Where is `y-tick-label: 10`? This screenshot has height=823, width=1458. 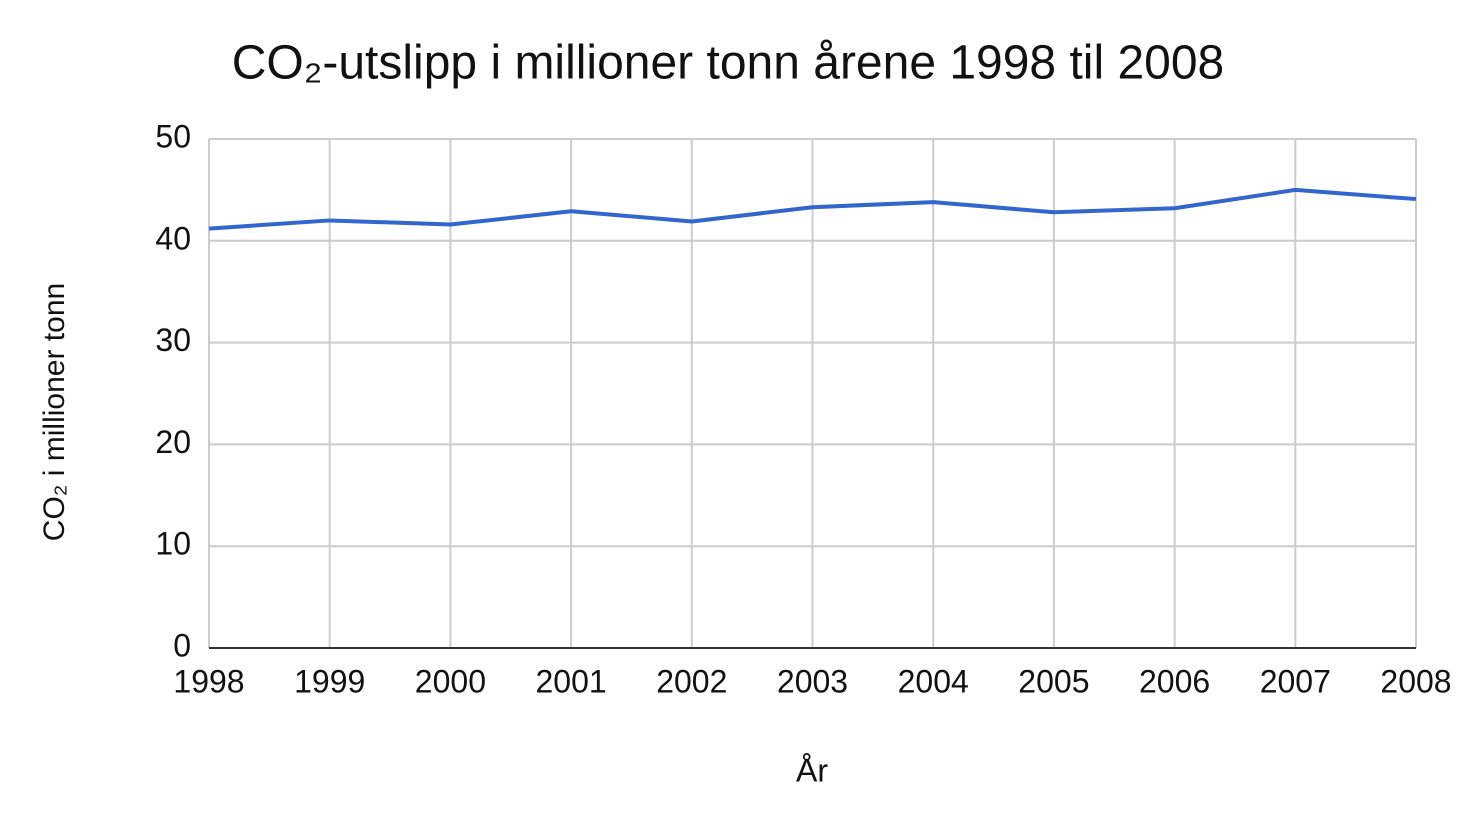
y-tick-label: 10 is located at coordinates (173, 544).